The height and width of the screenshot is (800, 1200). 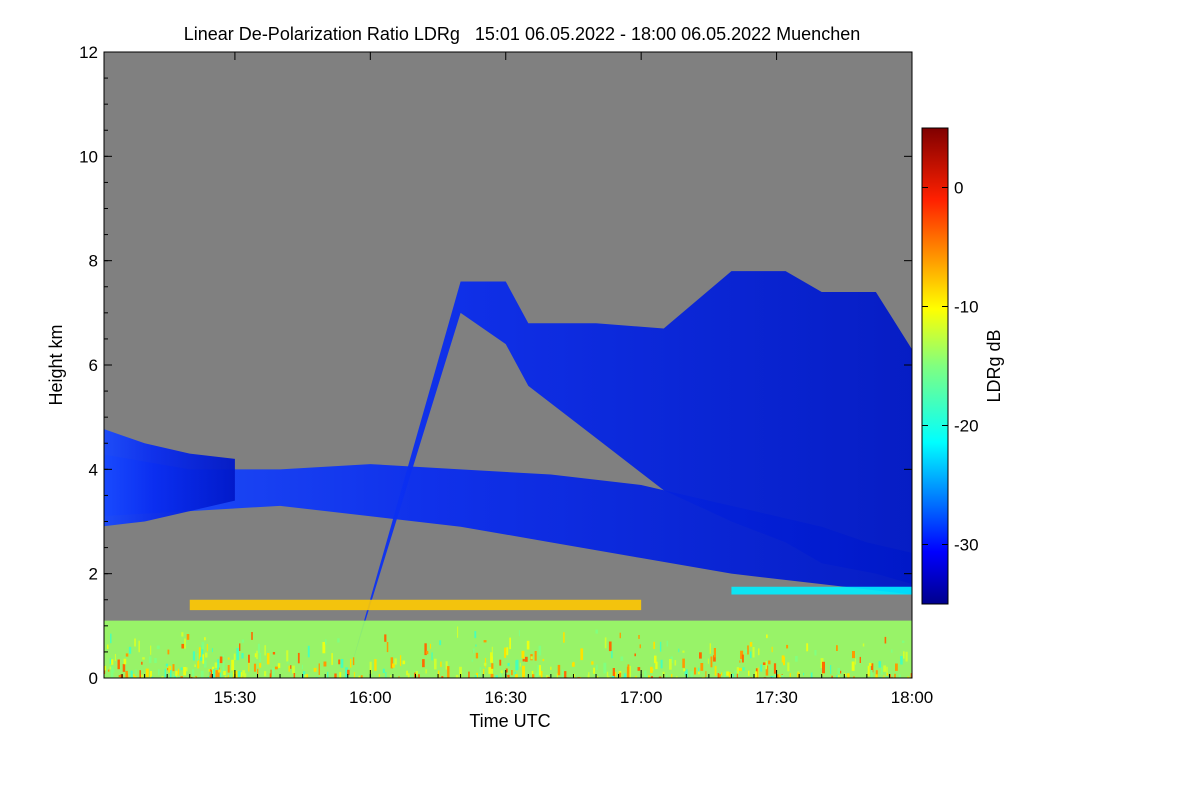 What do you see at coordinates (93, 574) in the screenshot?
I see `y-tick-label: 2` at bounding box center [93, 574].